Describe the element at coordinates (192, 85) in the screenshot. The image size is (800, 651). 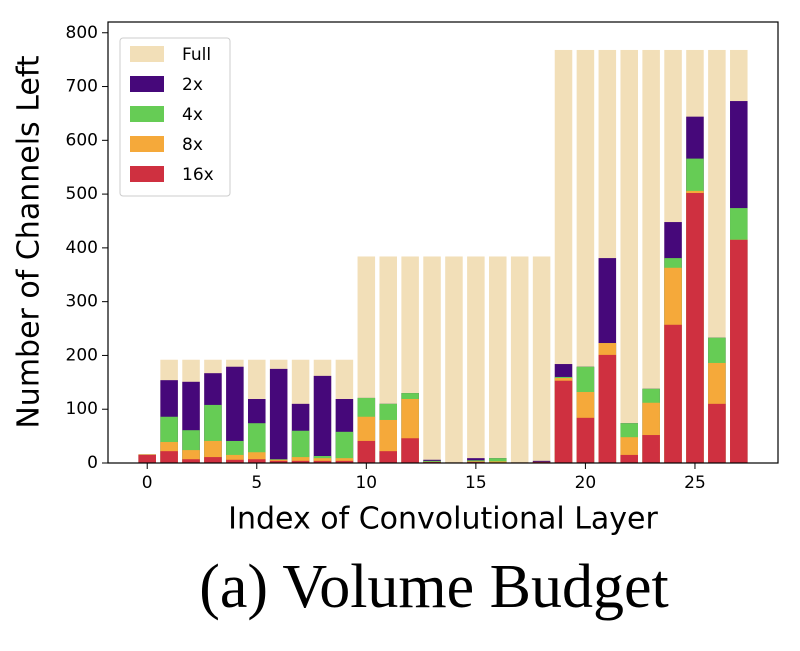
I see `legend-label: 2x` at that location.